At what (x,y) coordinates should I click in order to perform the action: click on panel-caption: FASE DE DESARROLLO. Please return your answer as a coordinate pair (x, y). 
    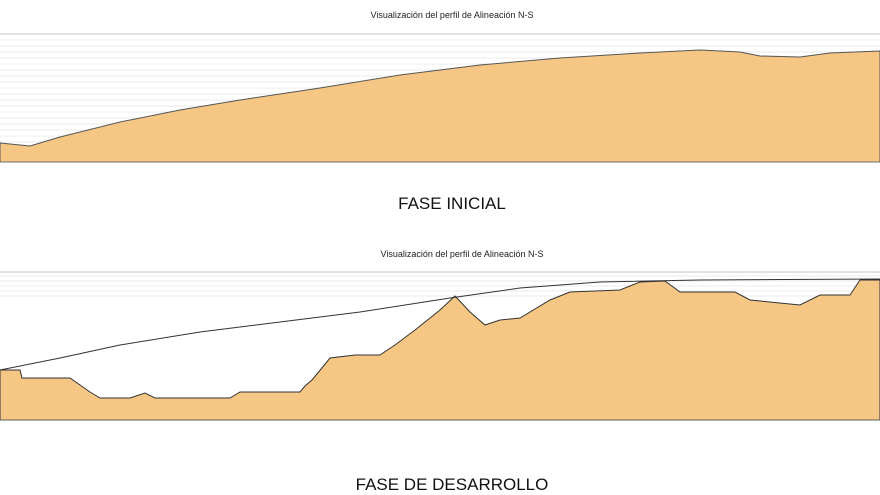
    Looking at the image, I should click on (452, 484).